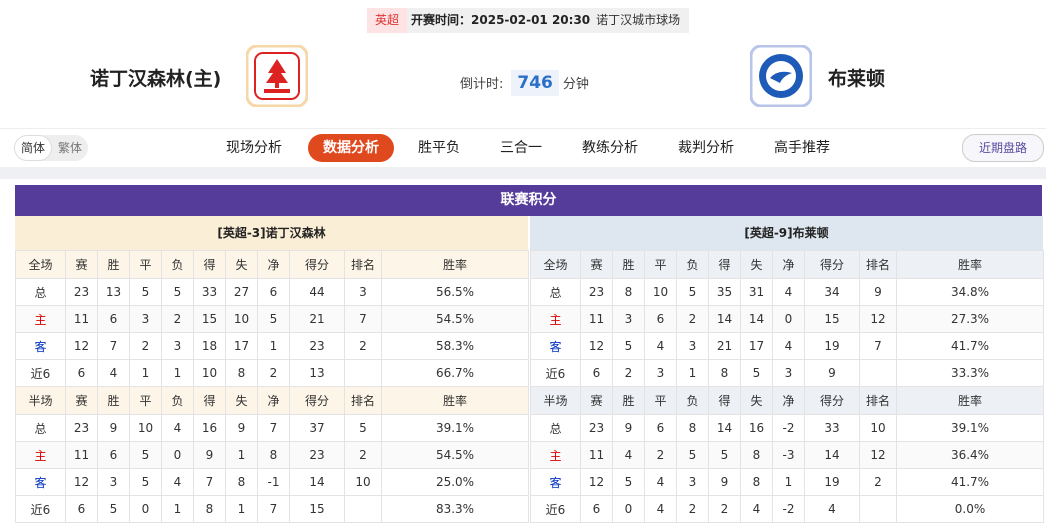  I want to click on countdown-label: 倒计时:, so click(482, 84).